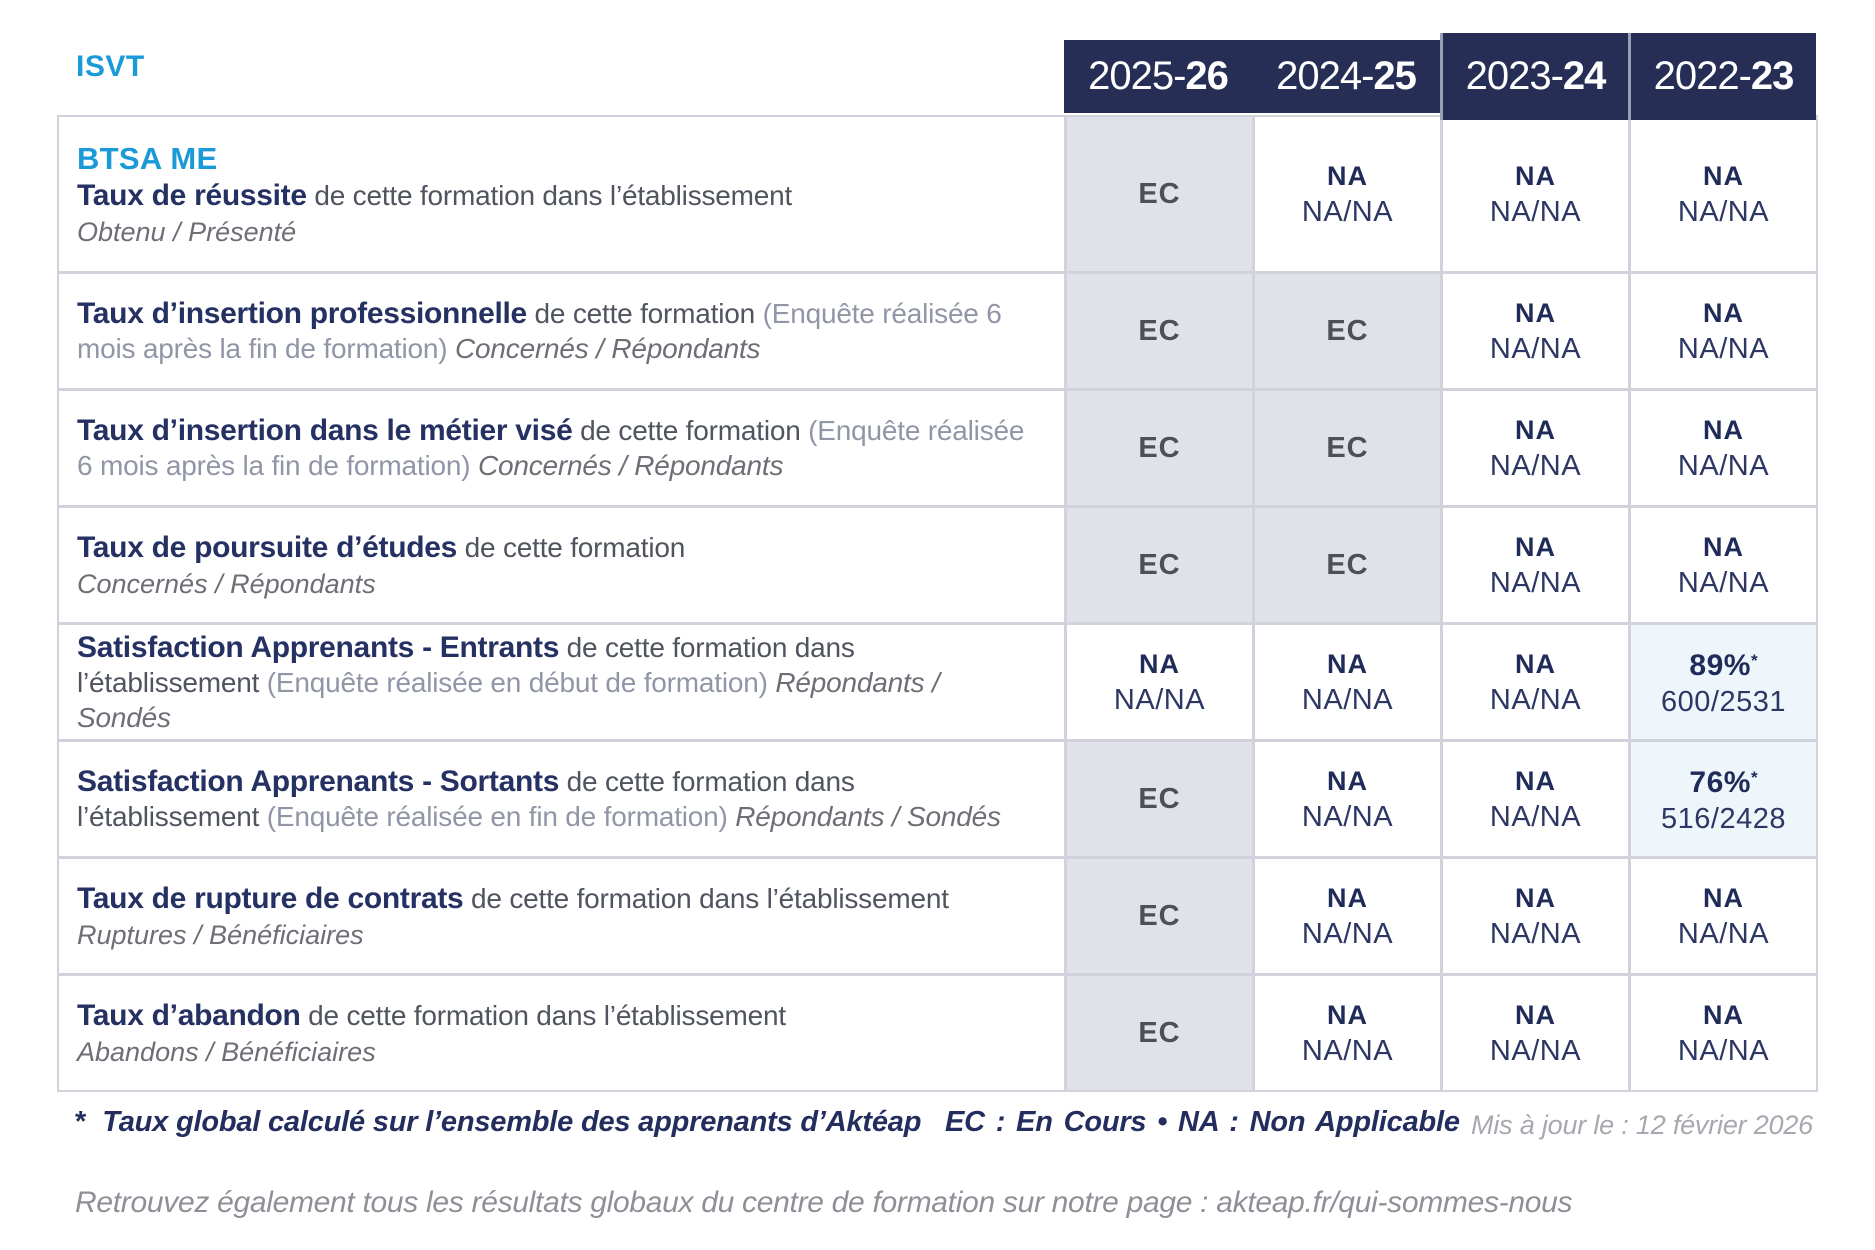 This screenshot has width=1875, height=1250. I want to click on year-header-2023-24: 2023- 24, so click(1534, 76).